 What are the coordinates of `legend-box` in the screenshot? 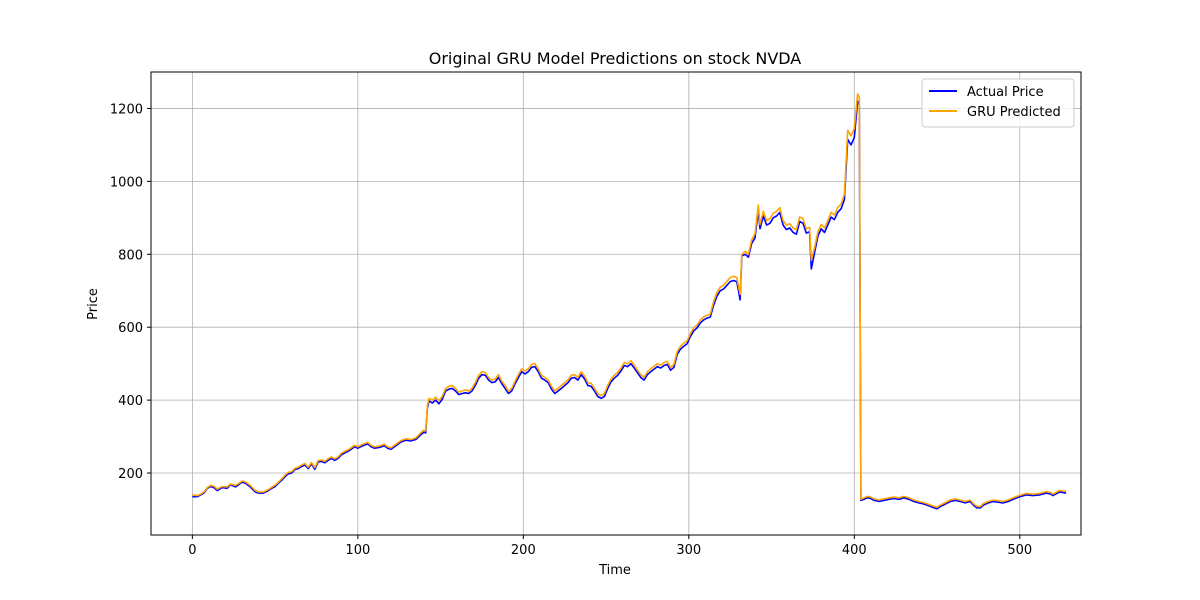 It's located at (998, 103).